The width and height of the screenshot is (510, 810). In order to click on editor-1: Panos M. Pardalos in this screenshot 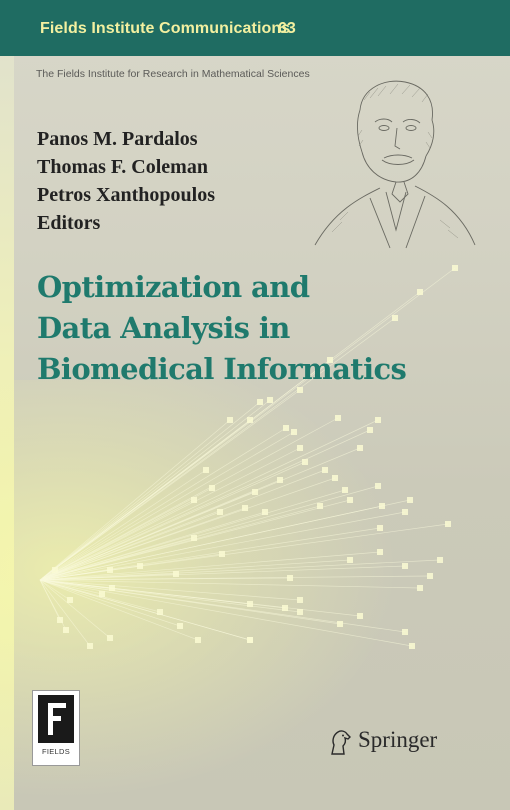, I will do `click(117, 139)`.